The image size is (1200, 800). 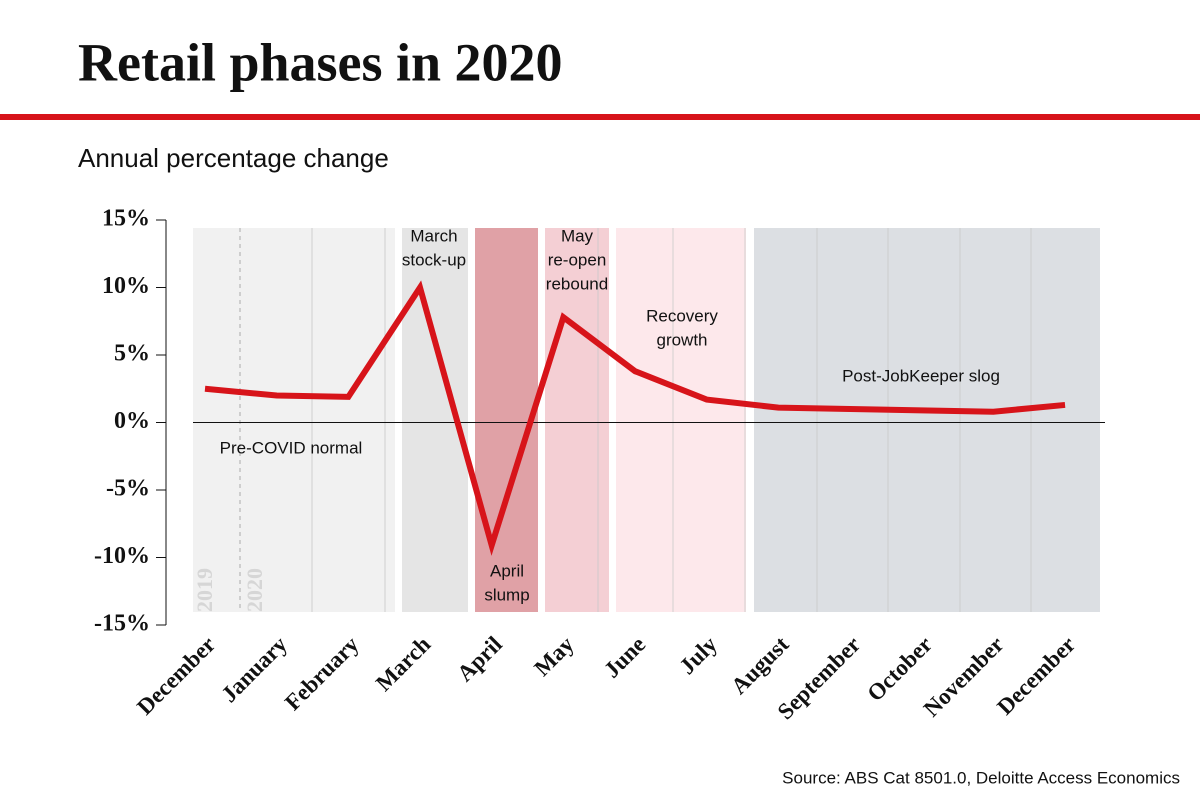 I want to click on phase-label: May, so click(x=577, y=235).